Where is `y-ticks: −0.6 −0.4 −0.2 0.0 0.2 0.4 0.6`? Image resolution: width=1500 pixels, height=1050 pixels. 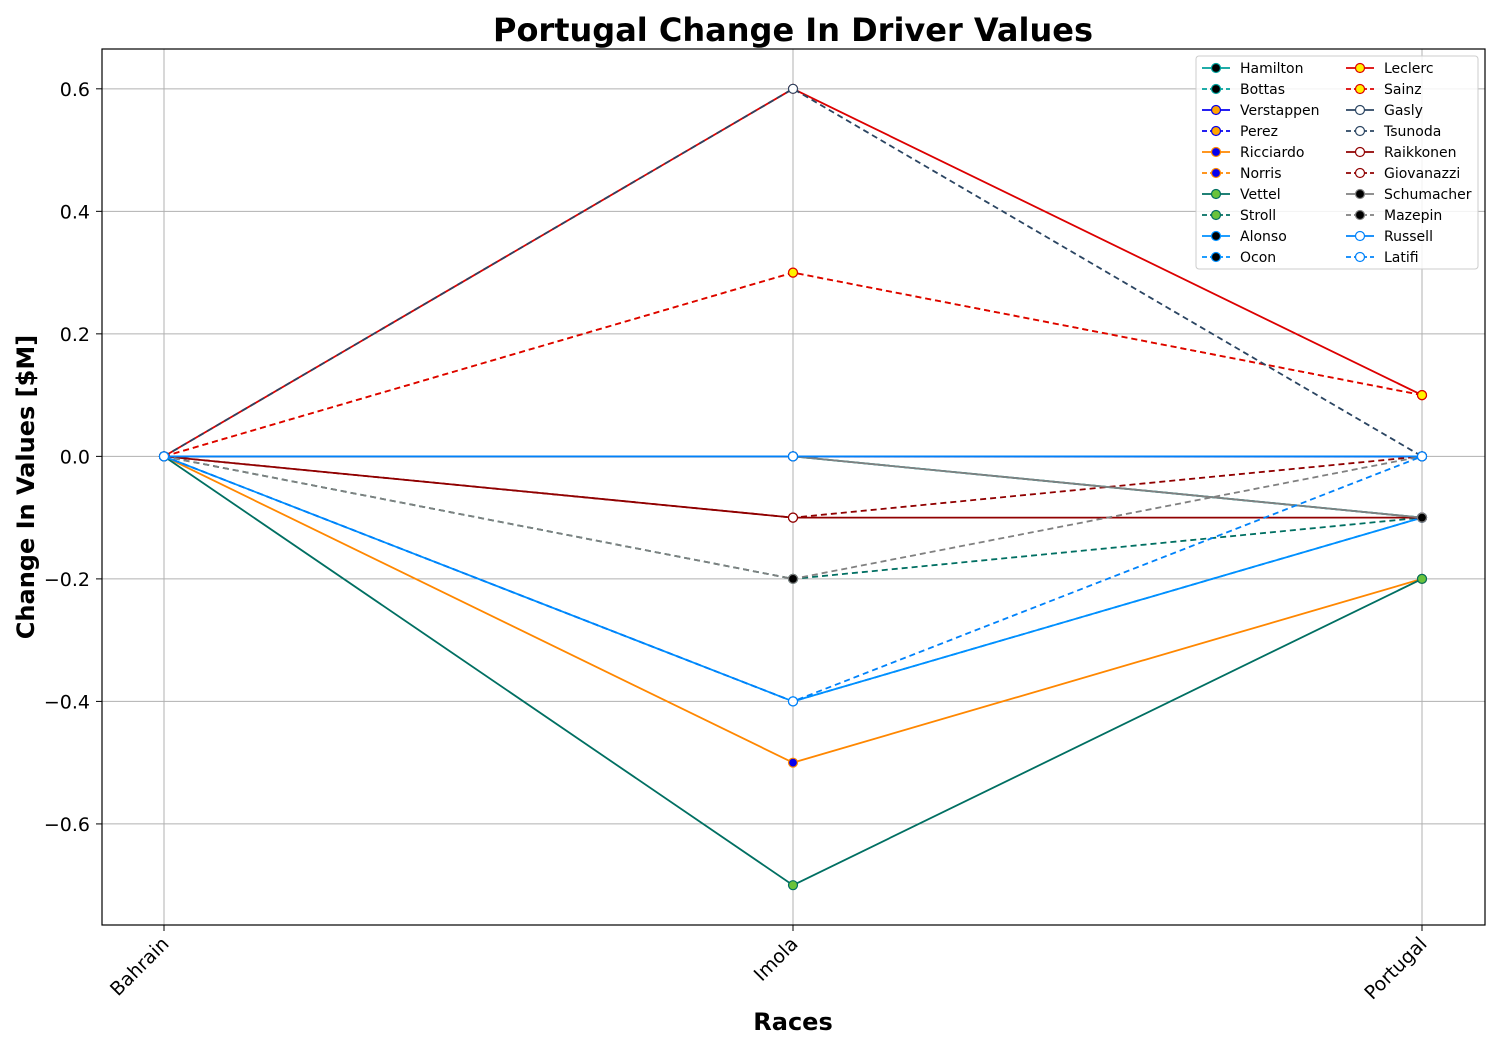
y-ticks: −0.6 −0.4 −0.2 0.0 0.2 0.4 0.6 is located at coordinates (73, 457).